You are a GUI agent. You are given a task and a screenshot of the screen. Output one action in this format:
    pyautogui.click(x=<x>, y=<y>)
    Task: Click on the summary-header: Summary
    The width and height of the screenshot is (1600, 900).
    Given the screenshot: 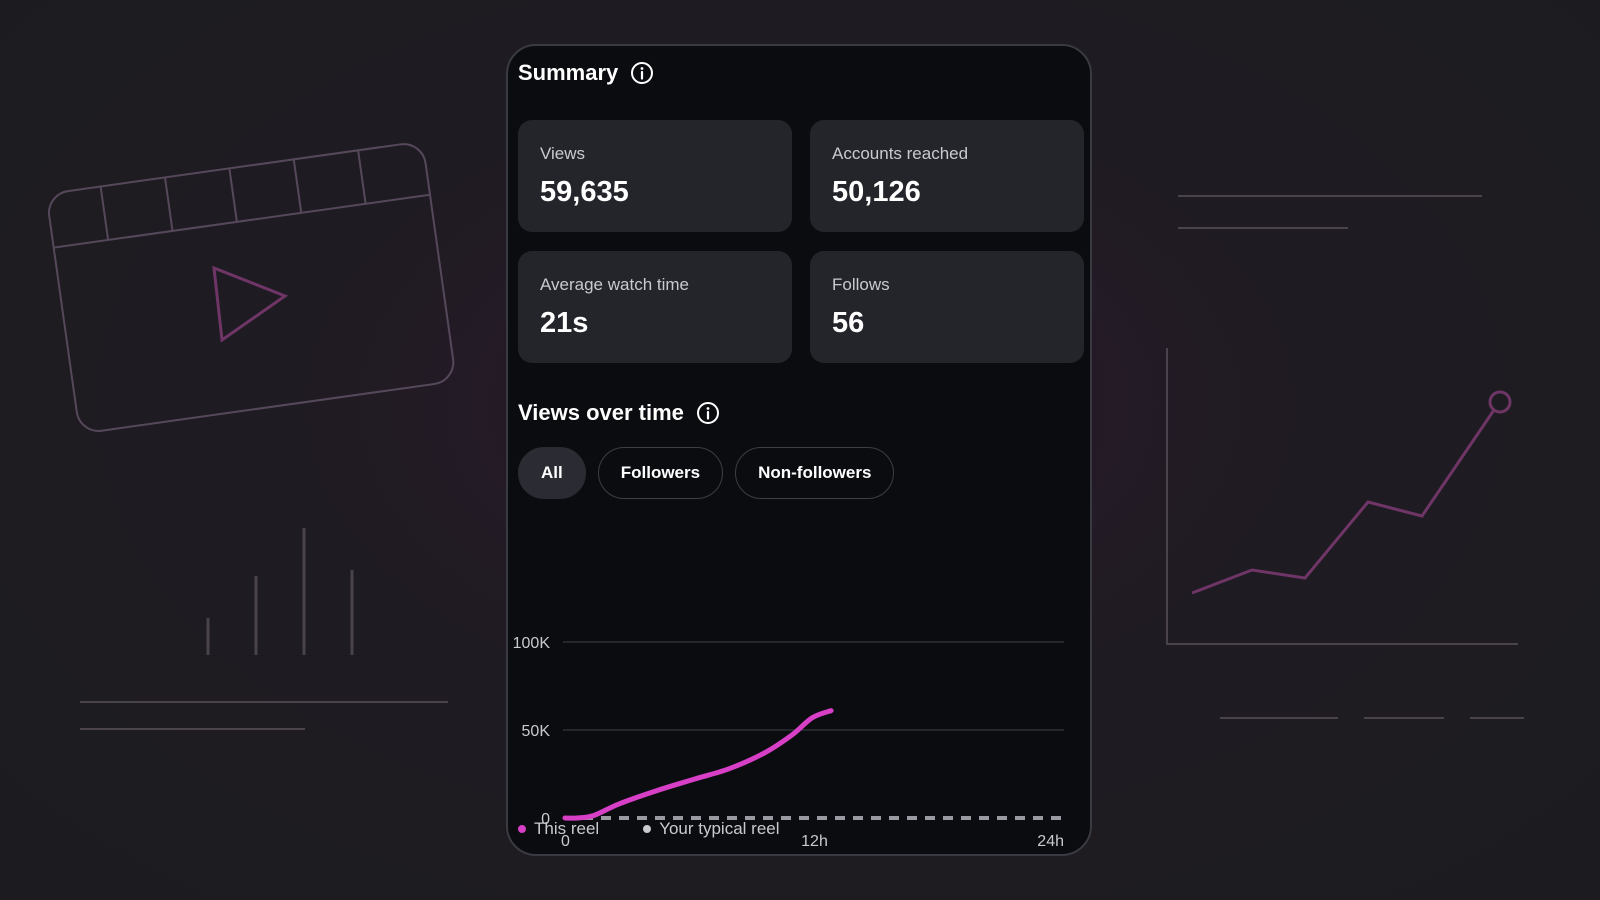 What is the action you would take?
    pyautogui.click(x=586, y=73)
    